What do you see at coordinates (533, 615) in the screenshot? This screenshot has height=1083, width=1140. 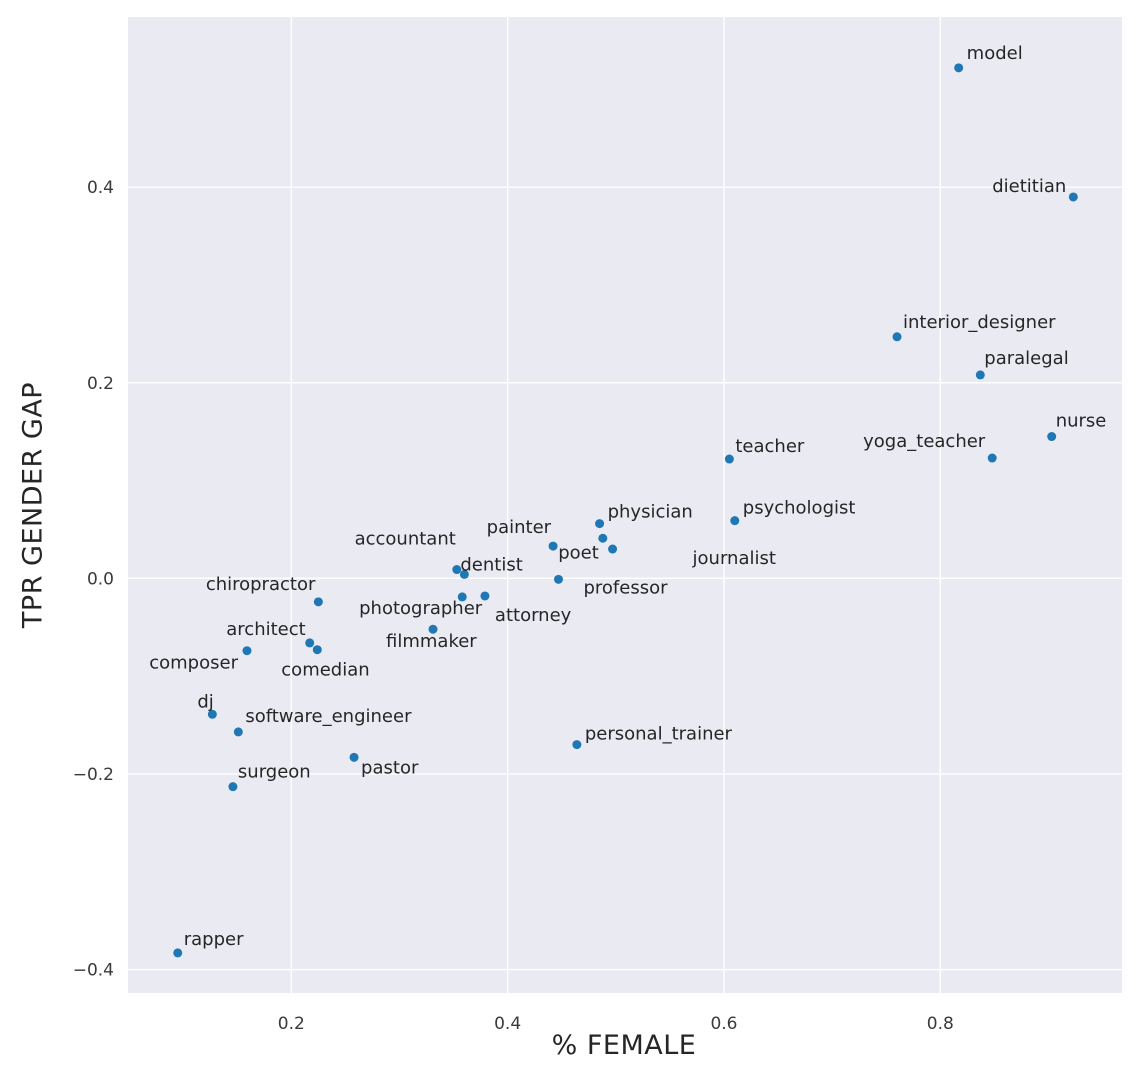 I see `point-label: attorney` at bounding box center [533, 615].